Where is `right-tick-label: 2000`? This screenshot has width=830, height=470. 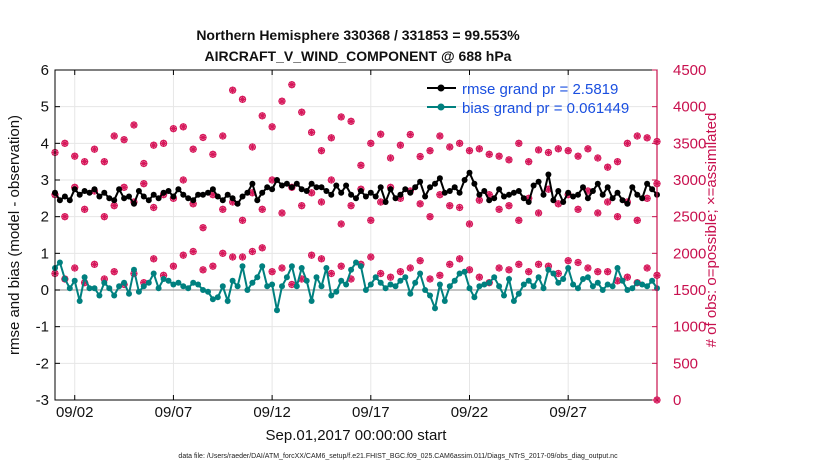
right-tick-label: 2000 is located at coordinates (689, 253).